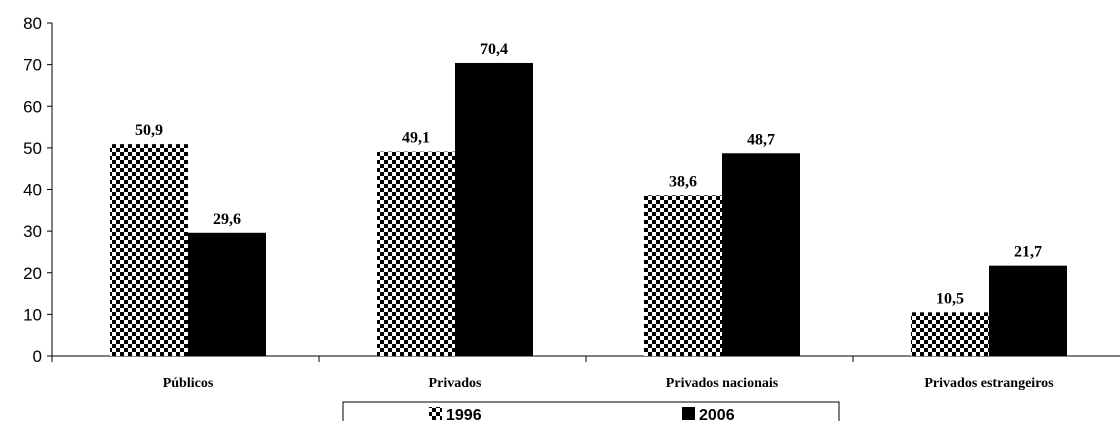  I want to click on data-label: 48,7, so click(761, 139).